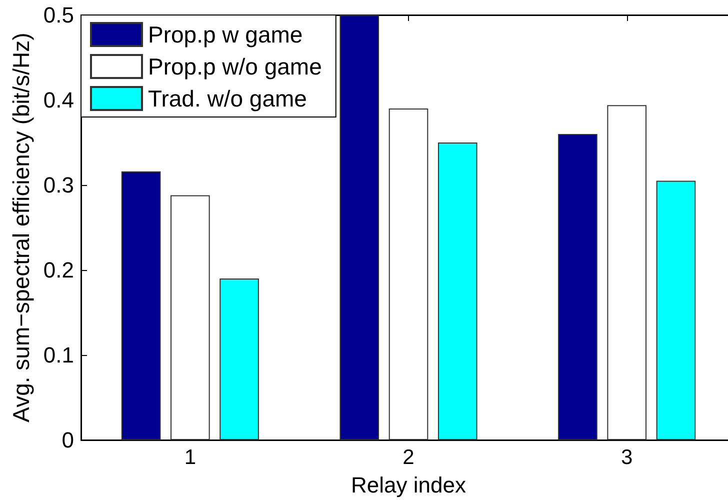 Image resolution: width=728 pixels, height=500 pixels. I want to click on x-tick-label: 2, so click(408, 457).